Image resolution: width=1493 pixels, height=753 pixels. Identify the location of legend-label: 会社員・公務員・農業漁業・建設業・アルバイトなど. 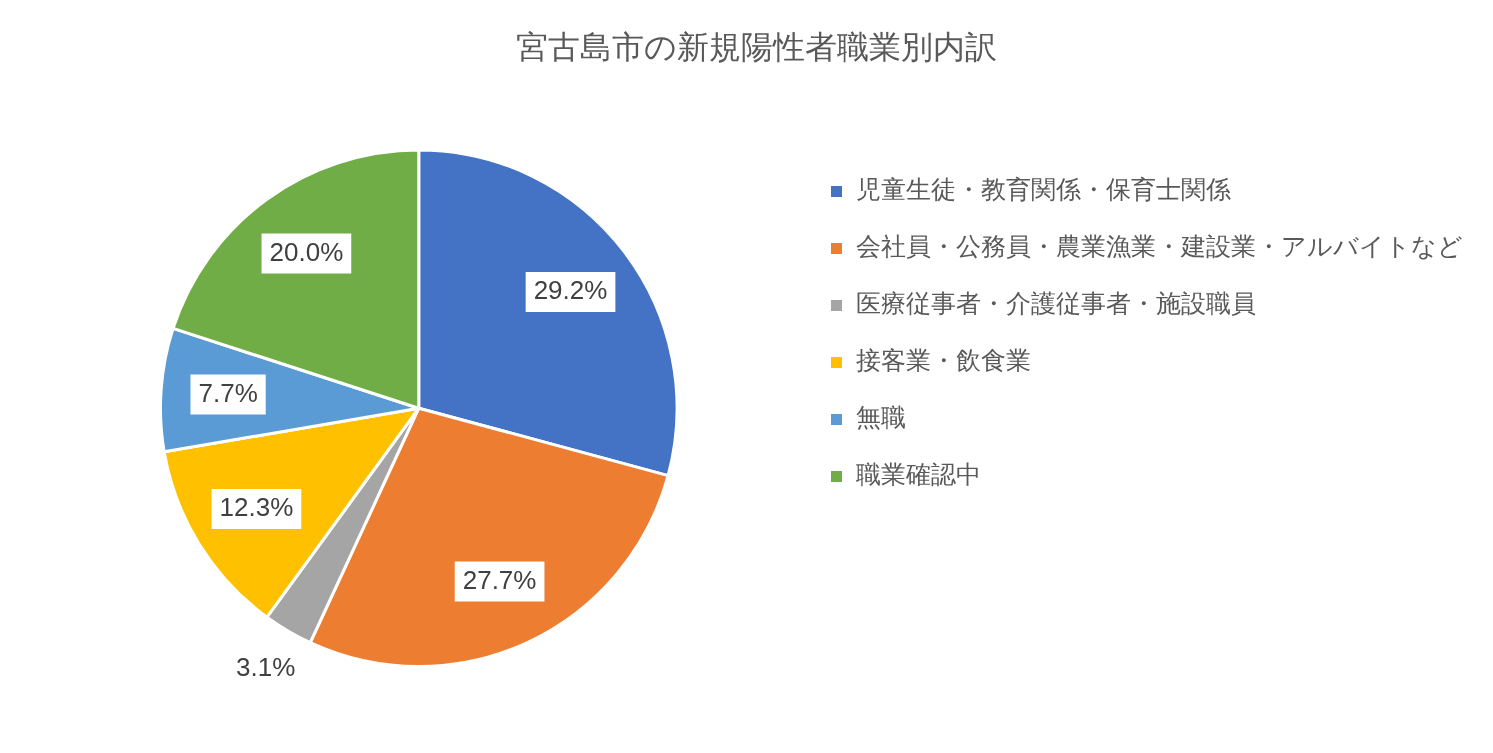
(1159, 246).